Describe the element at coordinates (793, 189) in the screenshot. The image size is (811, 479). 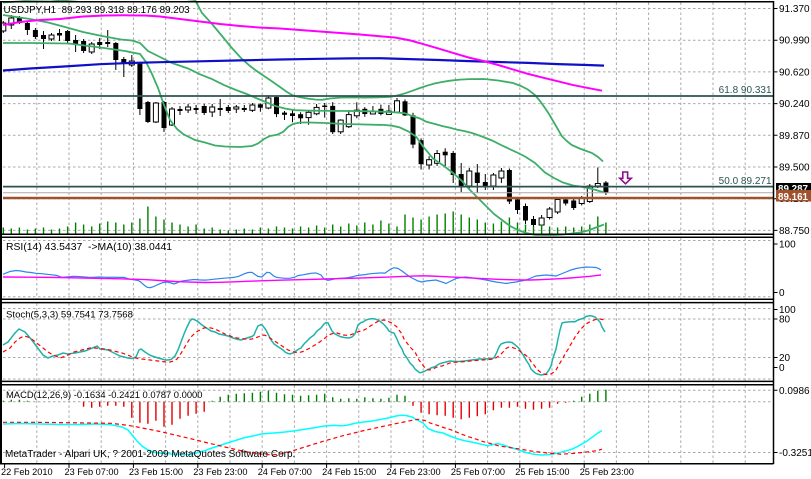
I see `svg-text: 89.287` at that location.